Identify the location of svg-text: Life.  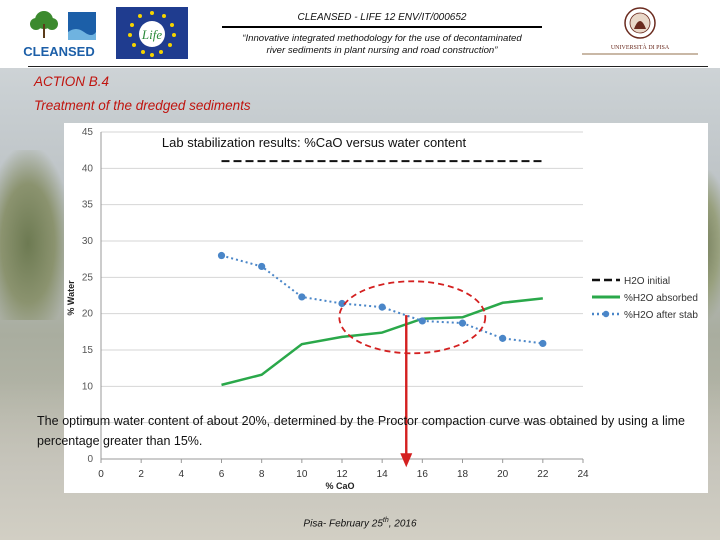
(151, 34).